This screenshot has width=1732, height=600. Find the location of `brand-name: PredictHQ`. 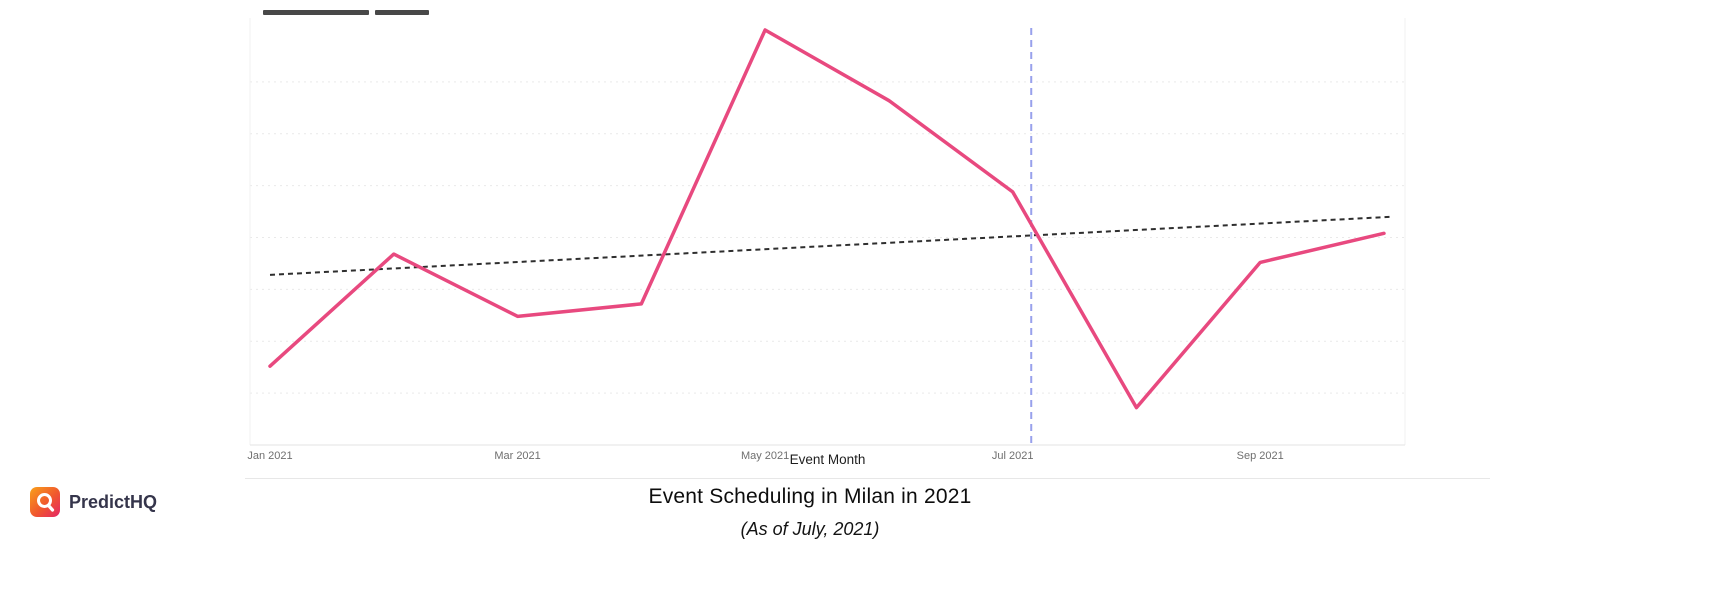

brand-name: PredictHQ is located at coordinates (113, 501).